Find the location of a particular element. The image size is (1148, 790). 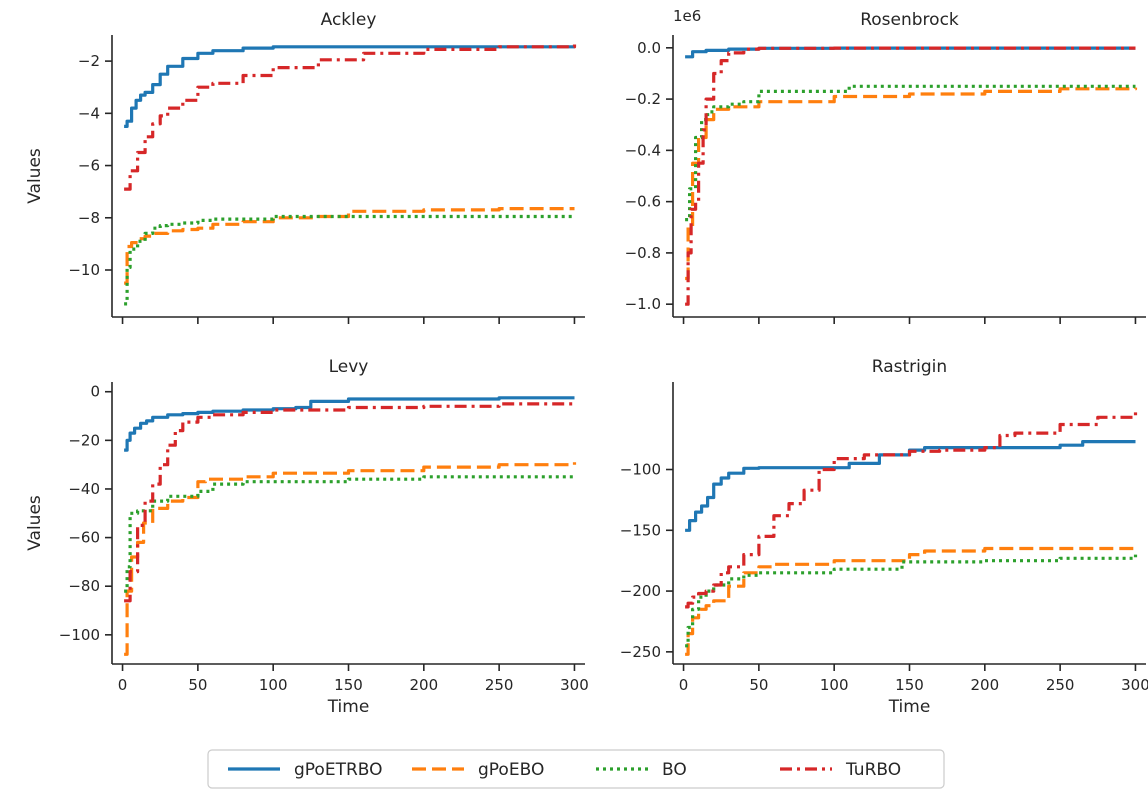

y-tick-label: −6 is located at coordinates (89, 166).